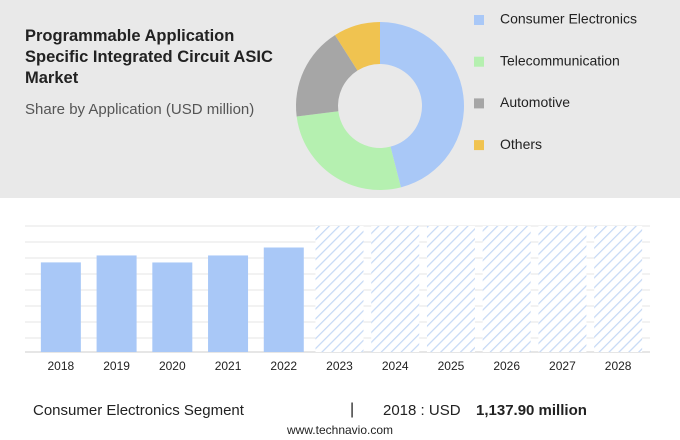  Describe the element at coordinates (422, 410) in the screenshot. I see `year-label: 2018 : USD` at that location.